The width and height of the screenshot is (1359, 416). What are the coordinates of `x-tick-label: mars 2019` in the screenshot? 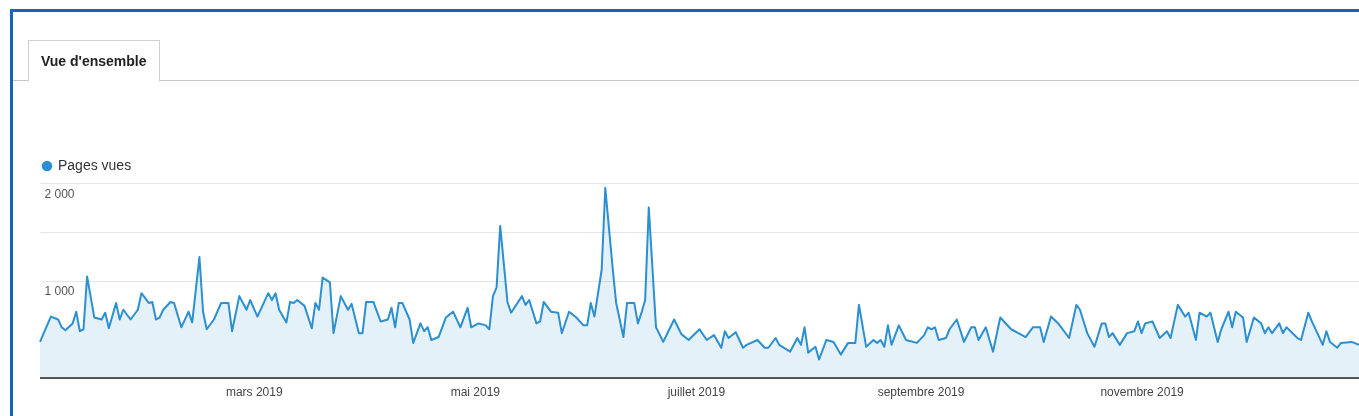 It's located at (254, 391).